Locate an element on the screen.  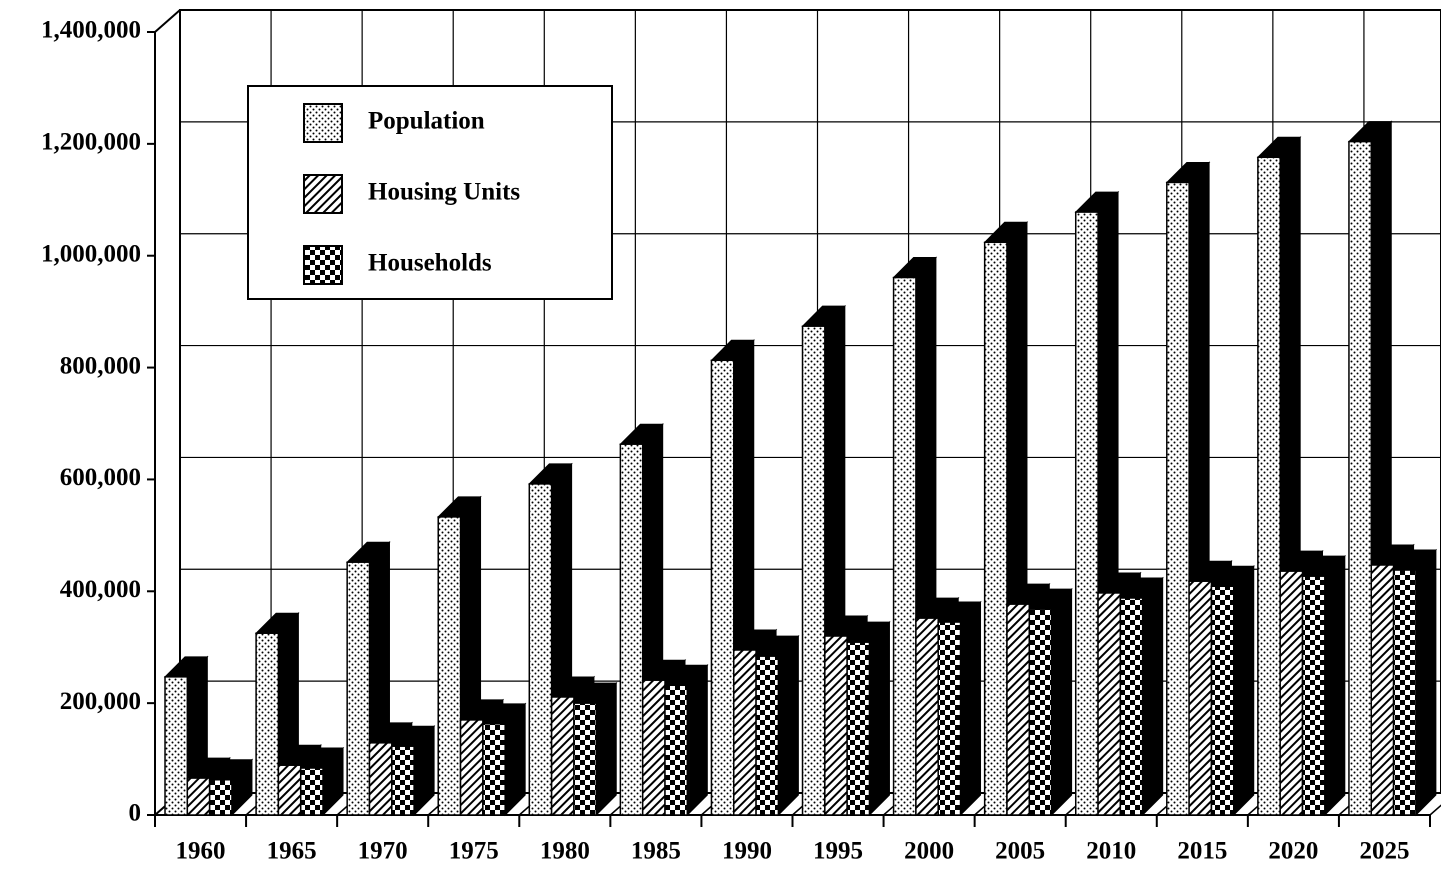
x-tick-label: 2025 is located at coordinates (1384, 851).